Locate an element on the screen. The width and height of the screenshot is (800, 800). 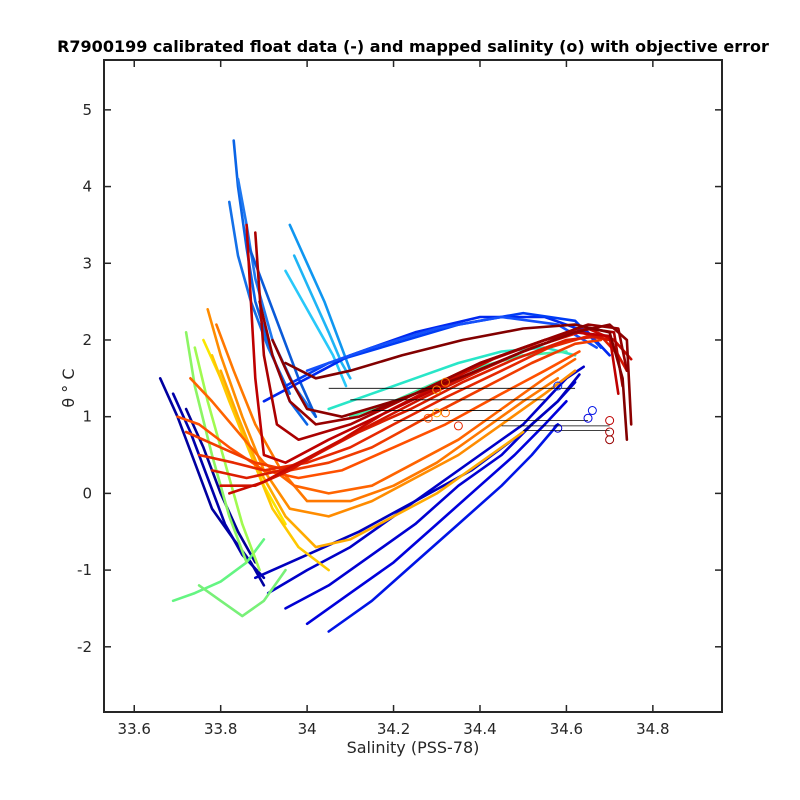
y-tick-label: 2 is located at coordinates (87, 340).